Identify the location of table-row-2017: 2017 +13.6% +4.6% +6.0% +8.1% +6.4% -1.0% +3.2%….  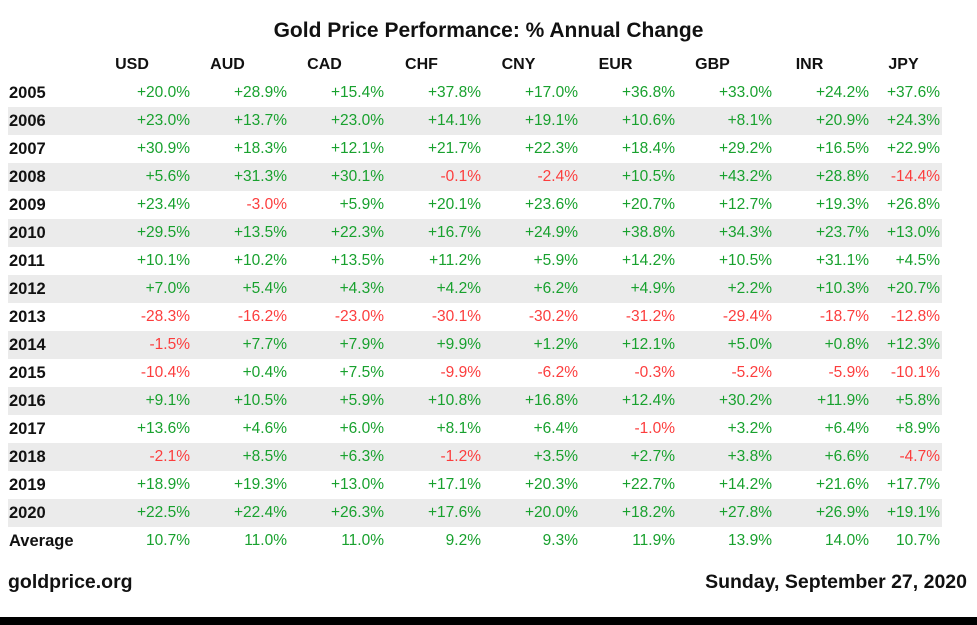
(475, 429).